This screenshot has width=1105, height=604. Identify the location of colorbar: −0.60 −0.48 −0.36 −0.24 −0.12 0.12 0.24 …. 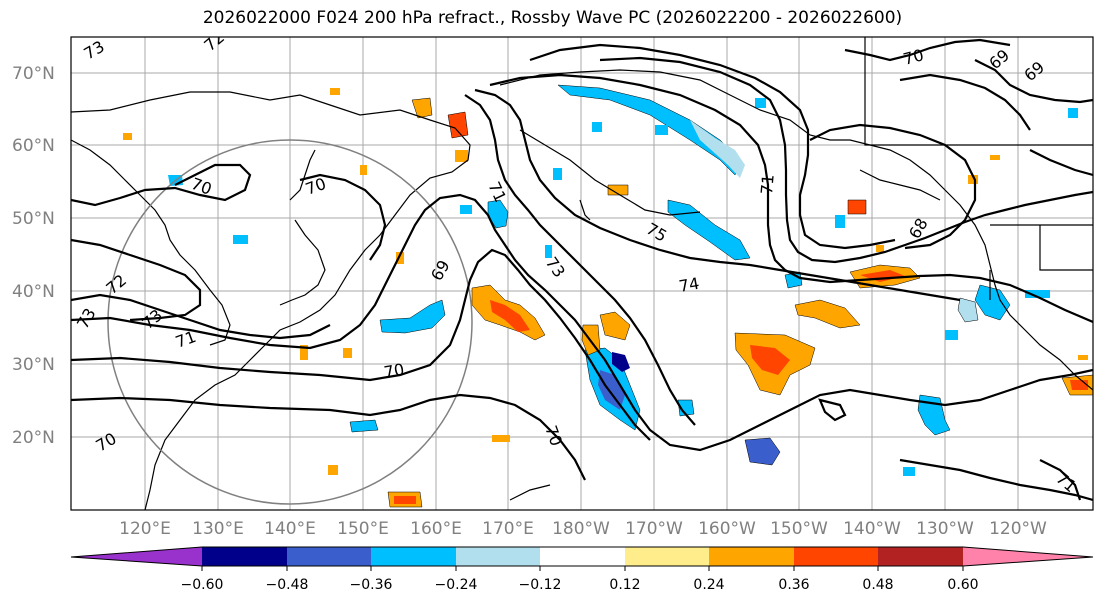
(582, 569).